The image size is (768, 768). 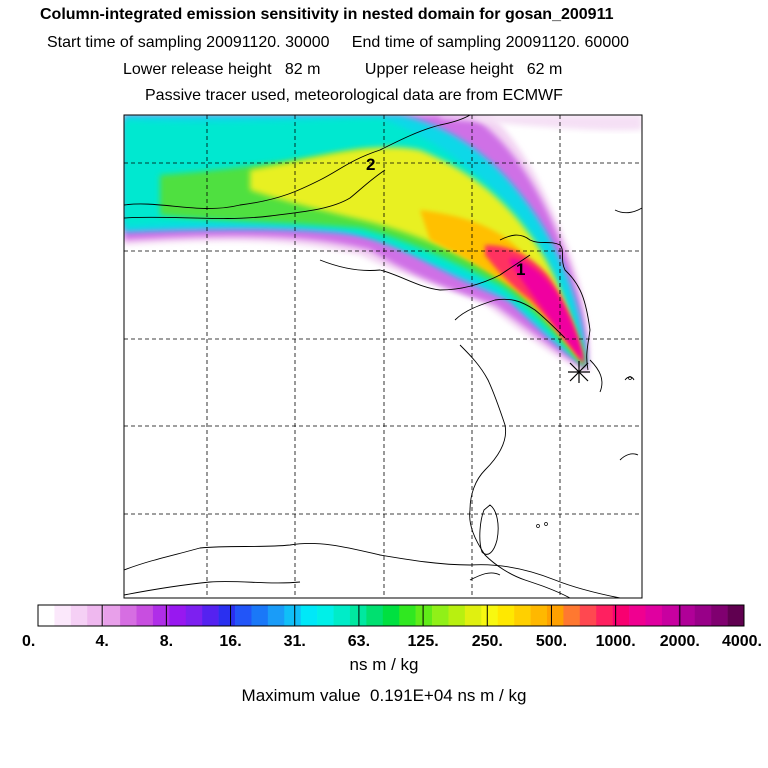 What do you see at coordinates (616, 641) in the screenshot?
I see `colorbar-tick-label: 1000.` at bounding box center [616, 641].